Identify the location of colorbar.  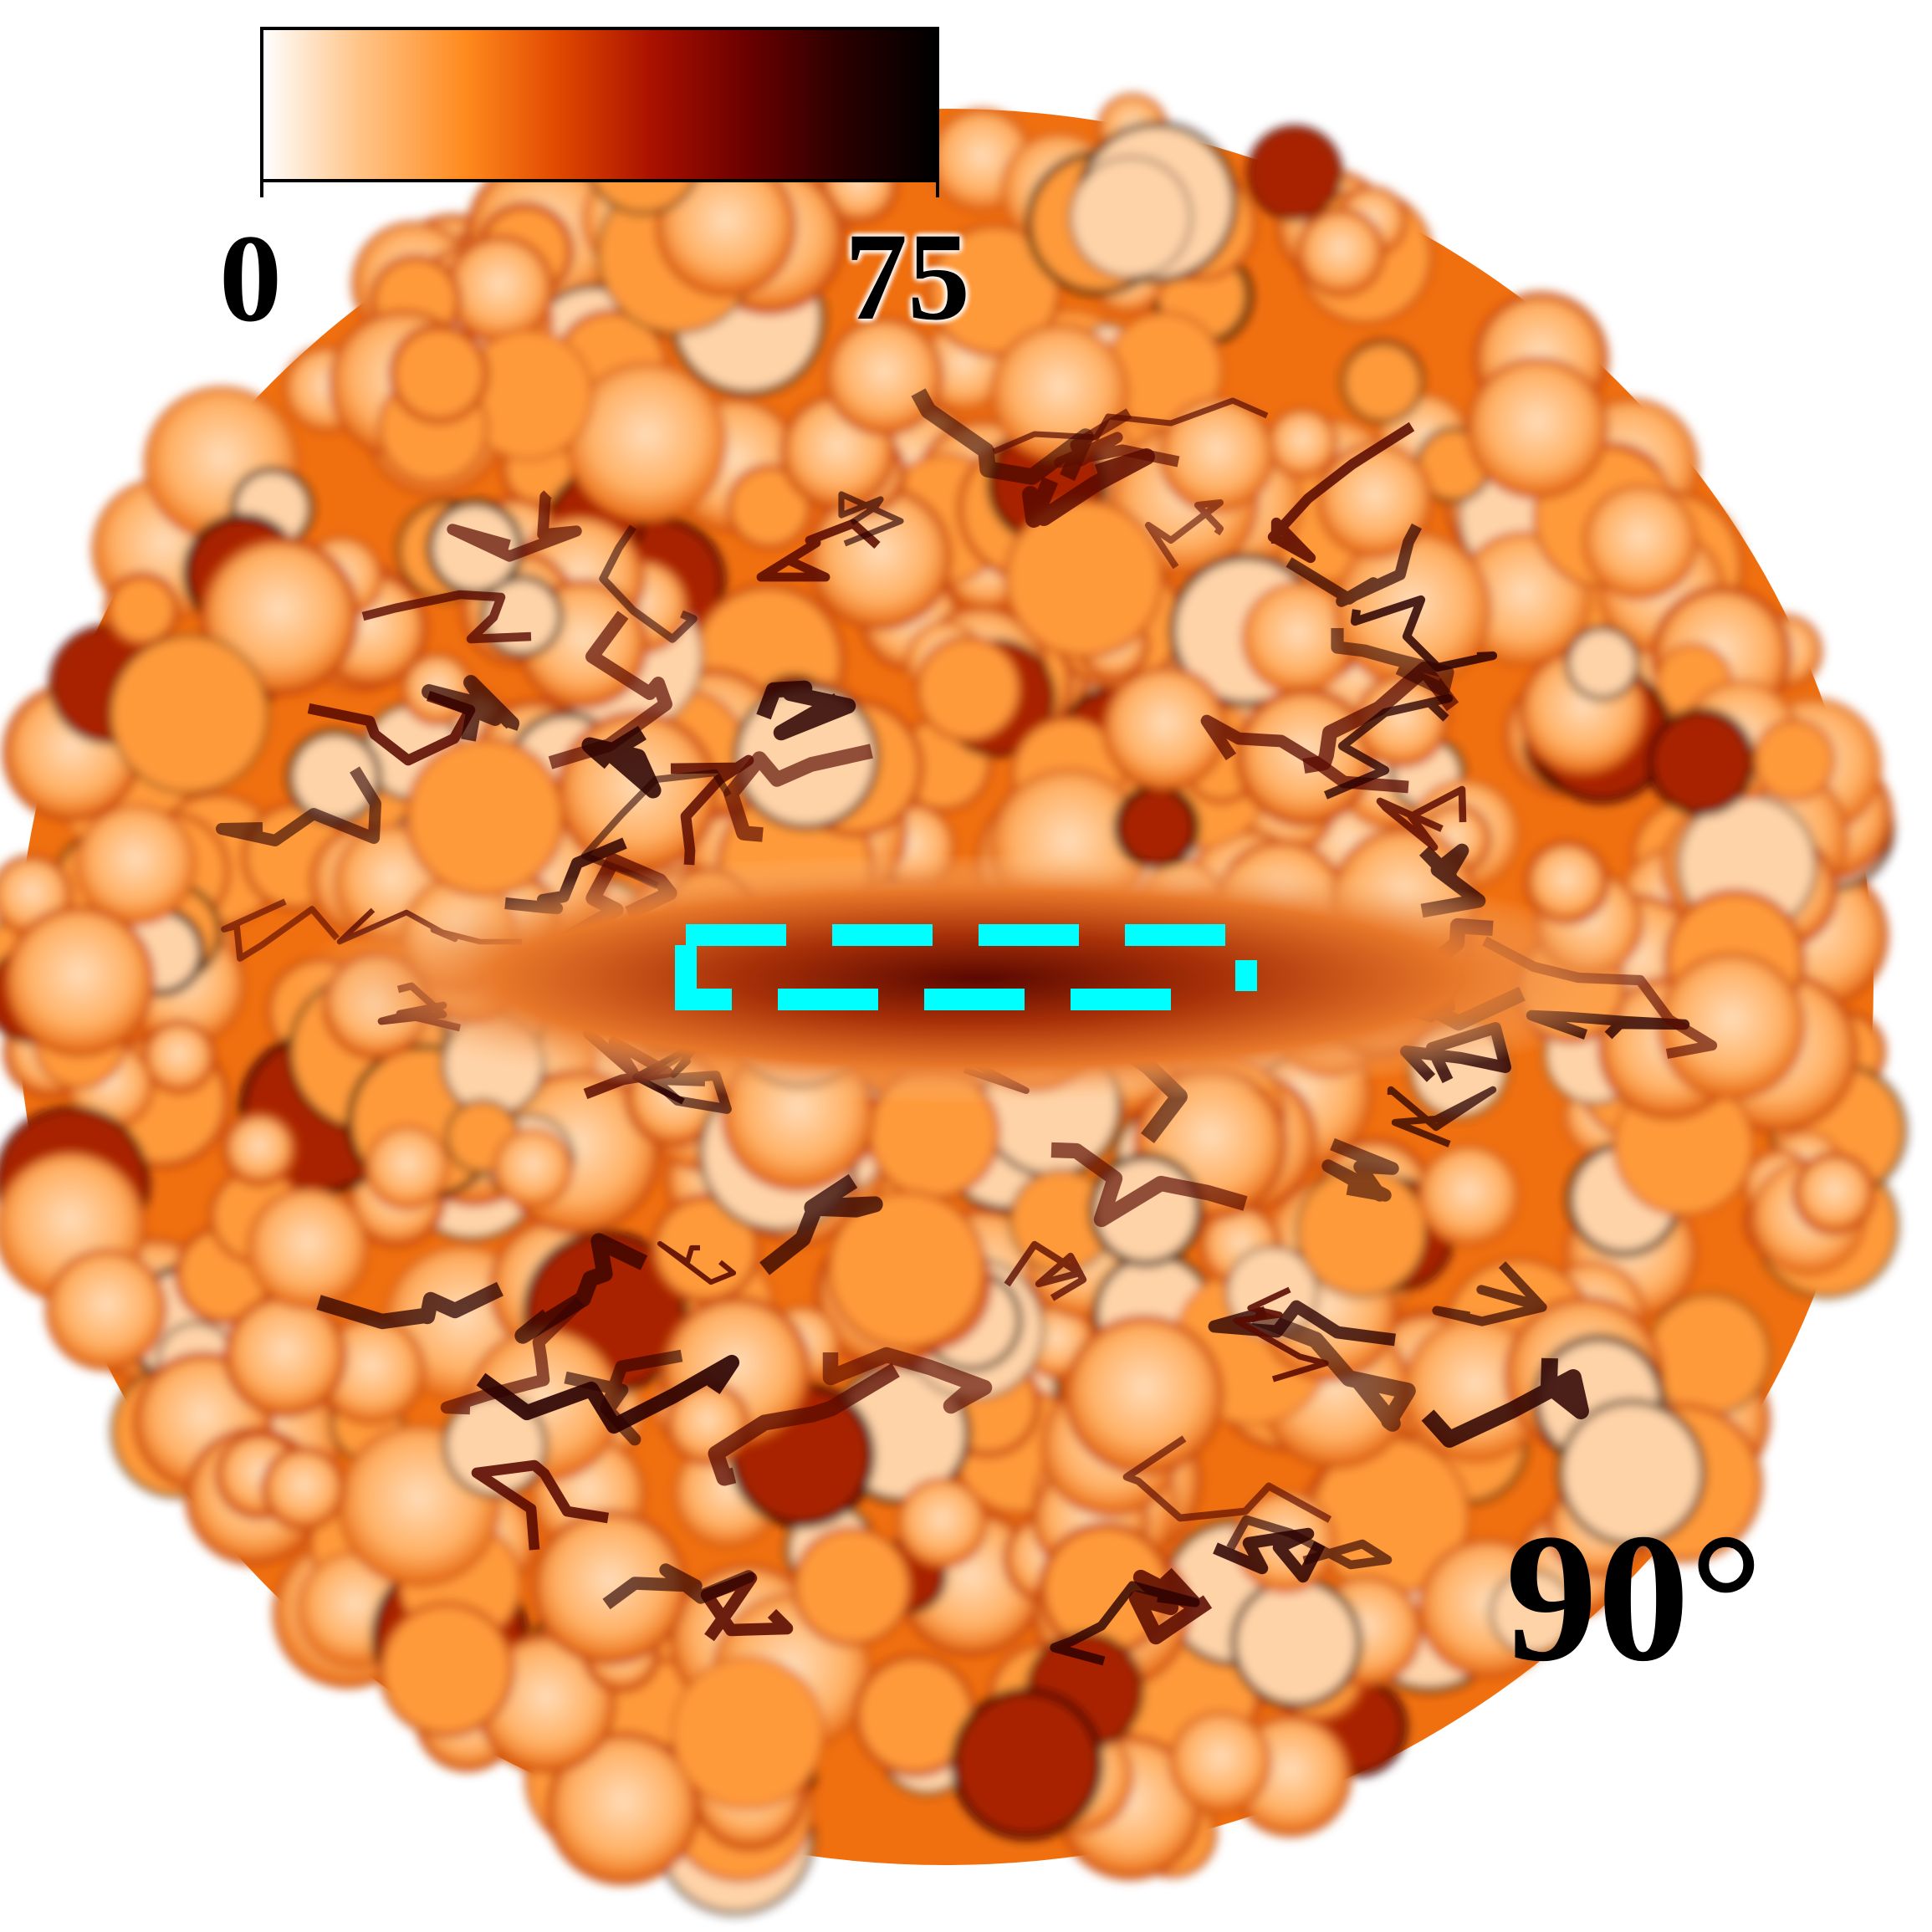
(599, 104).